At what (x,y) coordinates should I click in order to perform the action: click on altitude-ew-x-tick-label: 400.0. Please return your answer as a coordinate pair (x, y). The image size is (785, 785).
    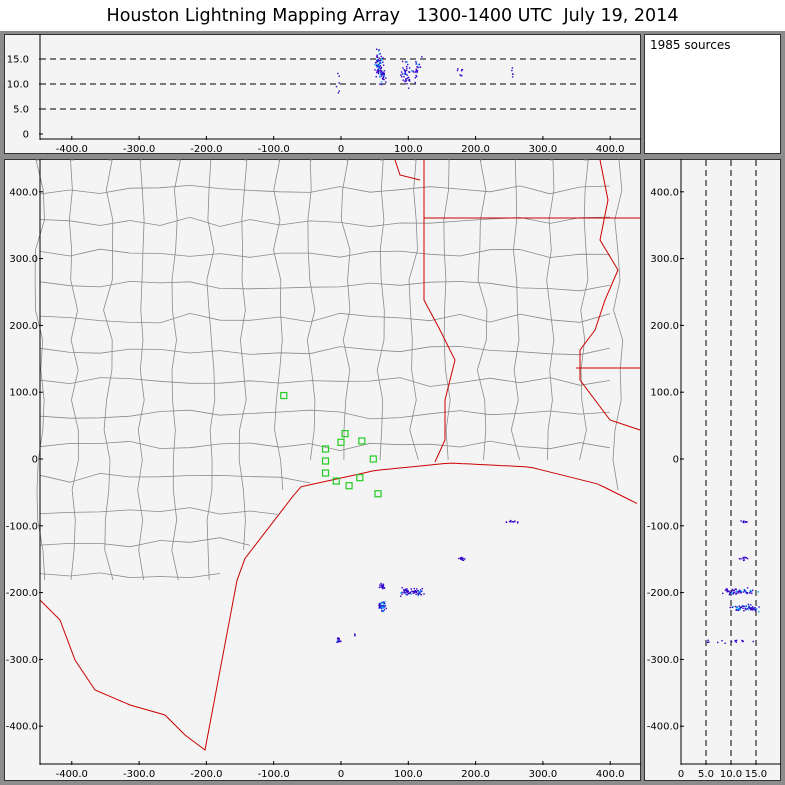
    Looking at the image, I should click on (610, 149).